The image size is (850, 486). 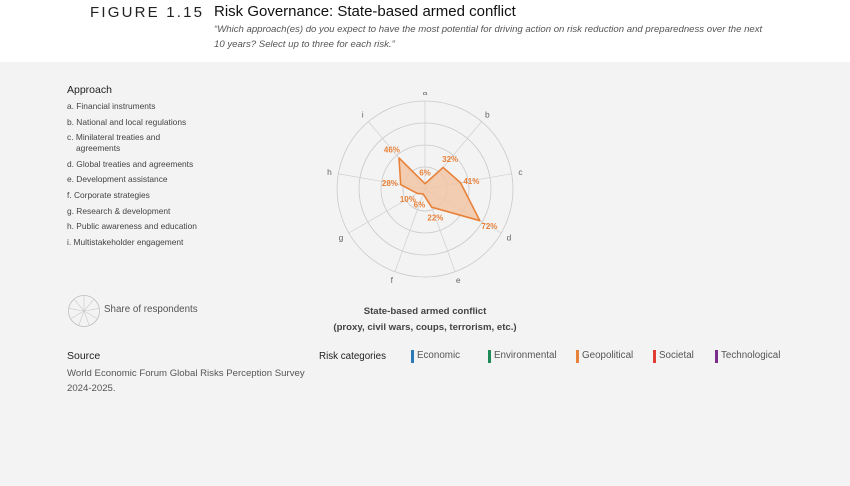 I want to click on radar-legend-icon, so click(x=84, y=311).